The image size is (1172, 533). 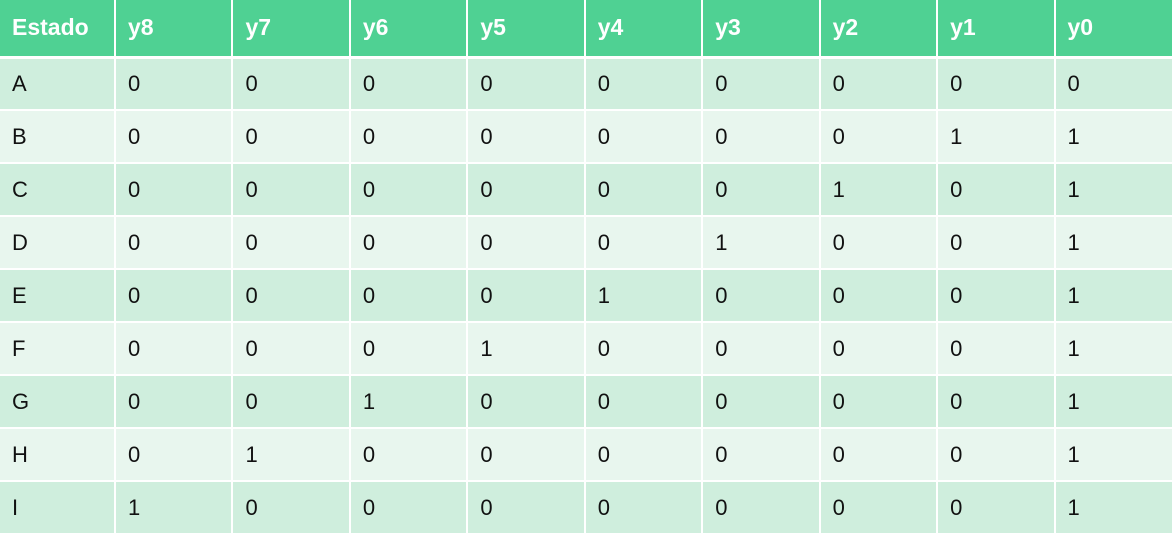 What do you see at coordinates (58, 190) in the screenshot?
I see `state-cell: C` at bounding box center [58, 190].